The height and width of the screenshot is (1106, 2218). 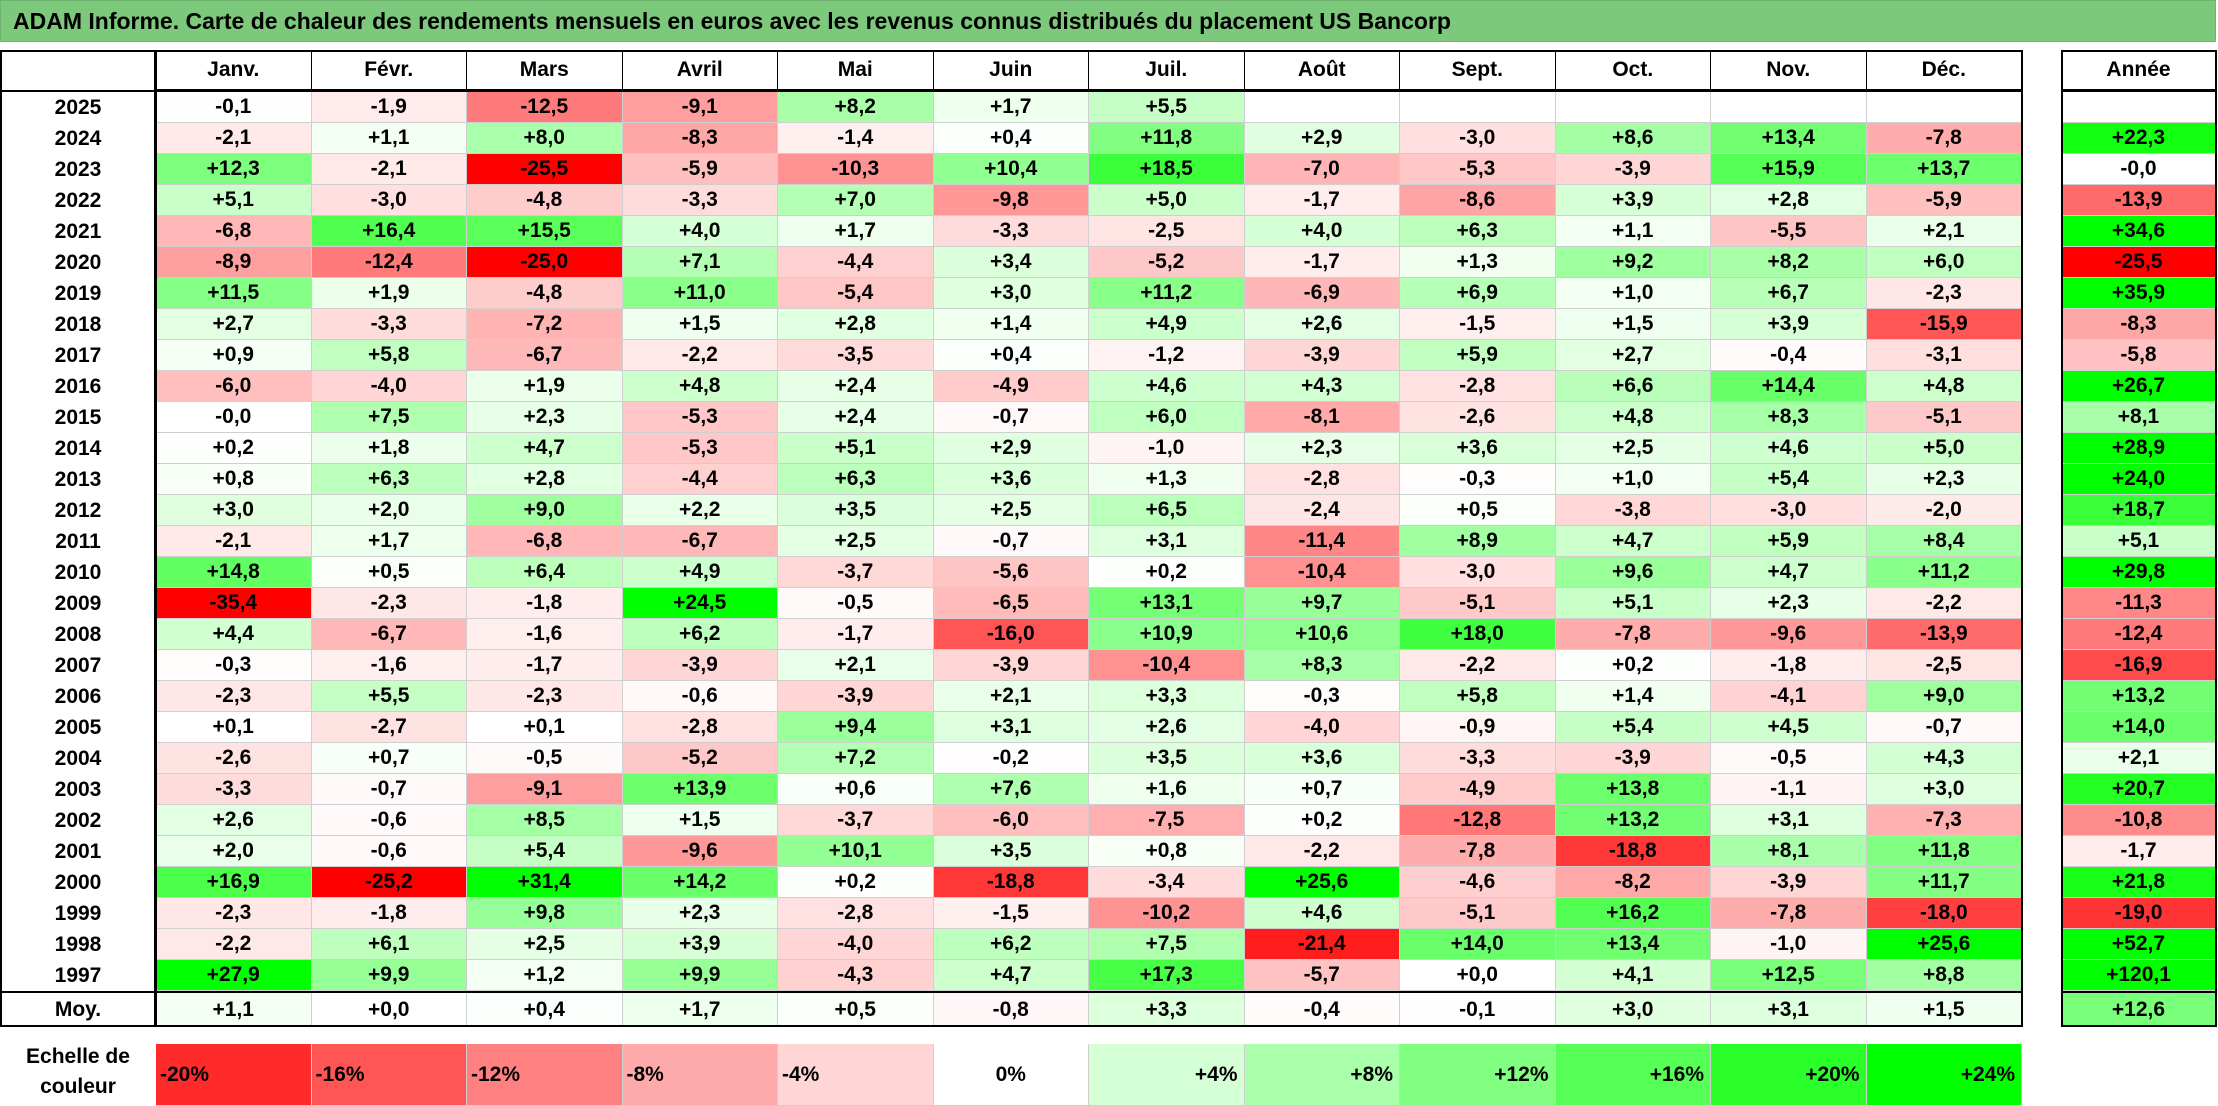 What do you see at coordinates (1633, 882) in the screenshot?
I see `heatmap-cell: -8,2` at bounding box center [1633, 882].